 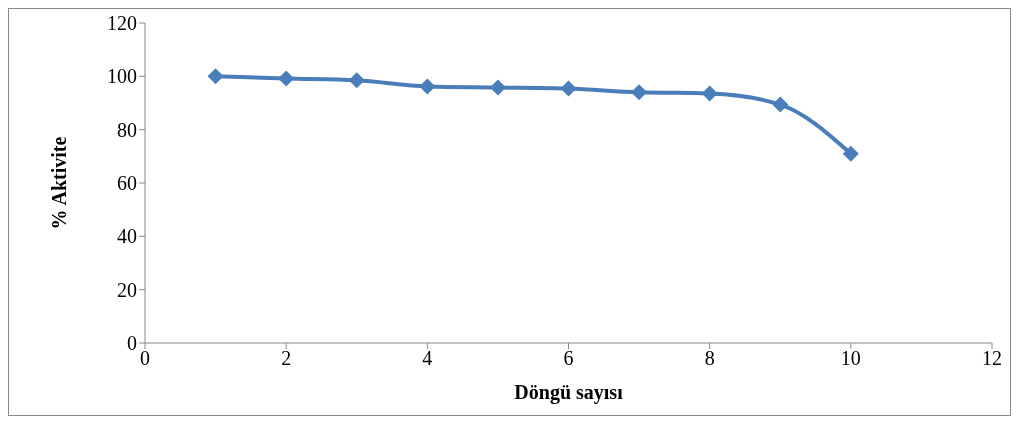 What do you see at coordinates (122, 23) in the screenshot?
I see `y-tick-label: 120` at bounding box center [122, 23].